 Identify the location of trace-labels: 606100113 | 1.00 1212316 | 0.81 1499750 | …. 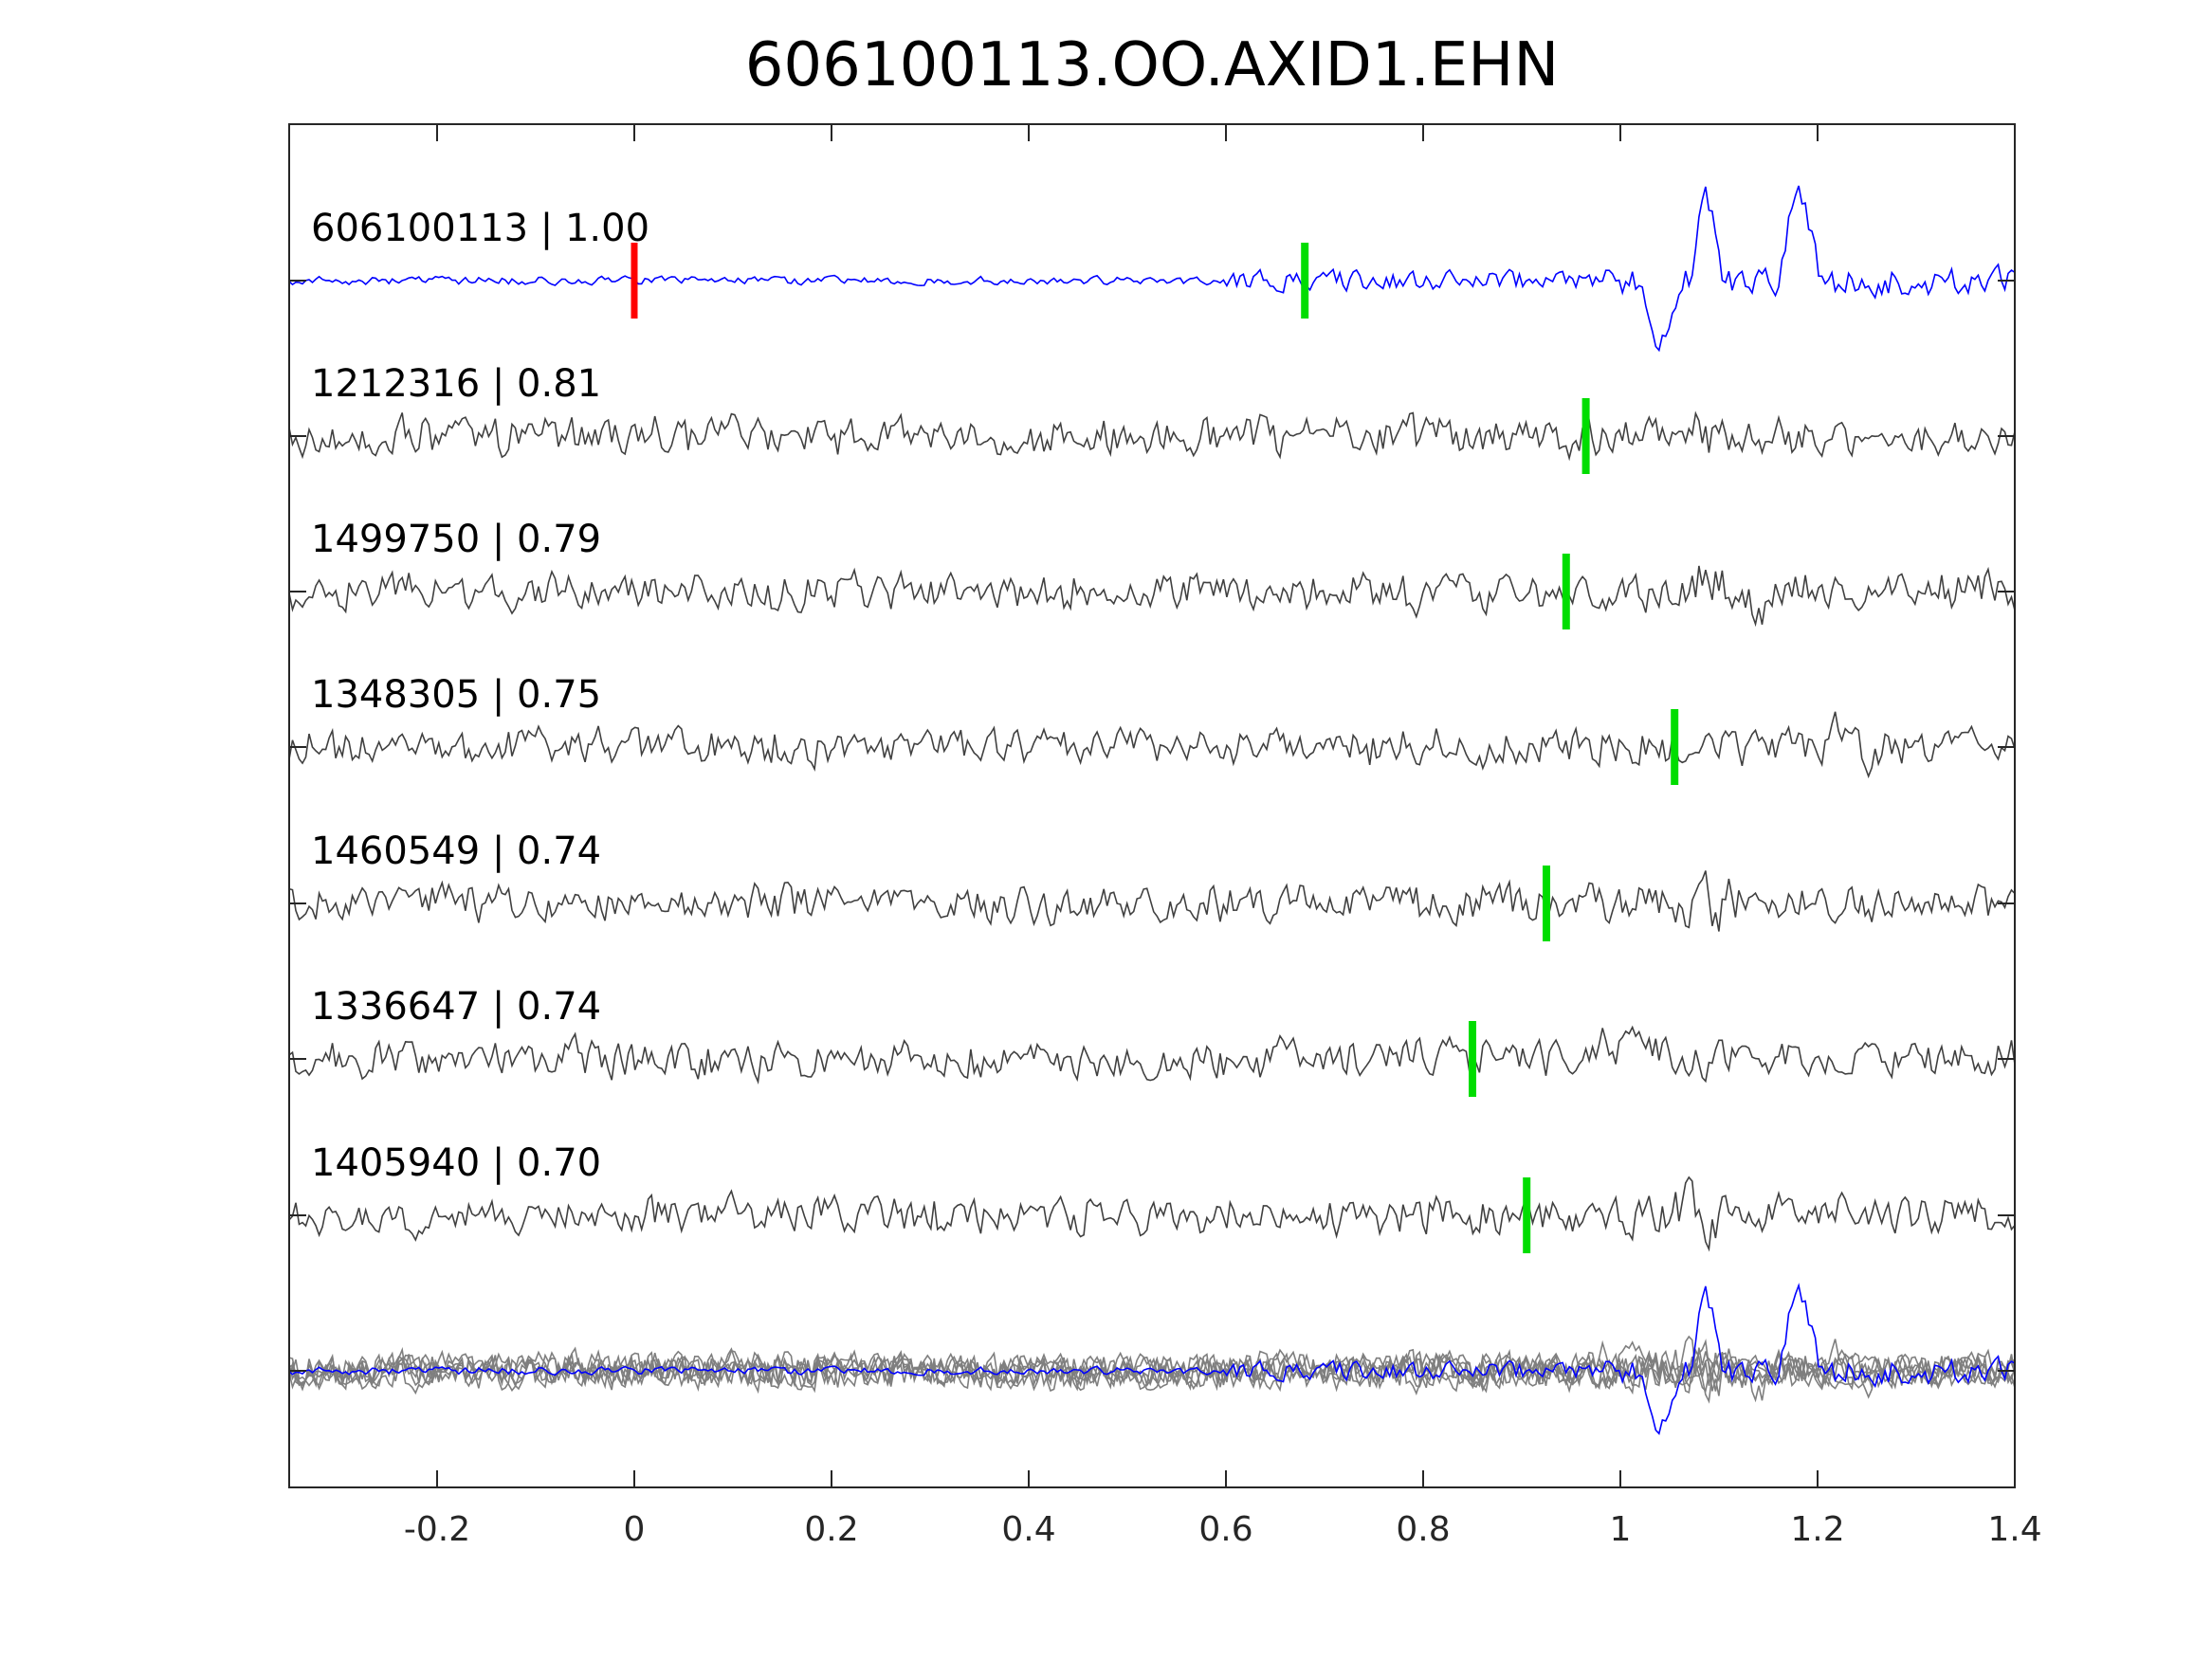
(480, 696).